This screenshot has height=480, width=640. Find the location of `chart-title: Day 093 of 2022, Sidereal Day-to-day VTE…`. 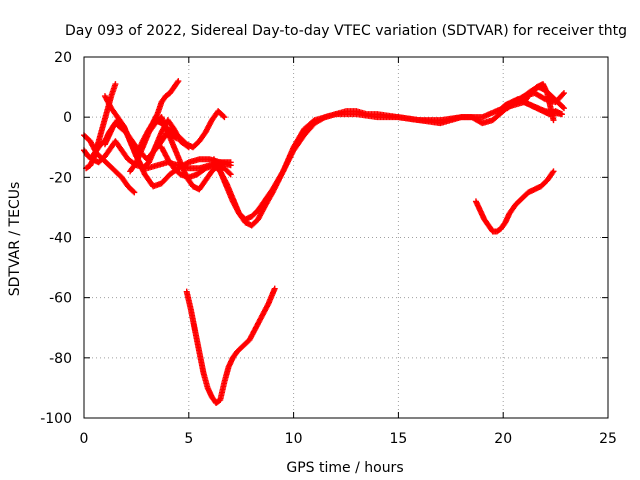

chart-title: Day 093 of 2022, Sidereal Day-to-day VTE… is located at coordinates (346, 31).